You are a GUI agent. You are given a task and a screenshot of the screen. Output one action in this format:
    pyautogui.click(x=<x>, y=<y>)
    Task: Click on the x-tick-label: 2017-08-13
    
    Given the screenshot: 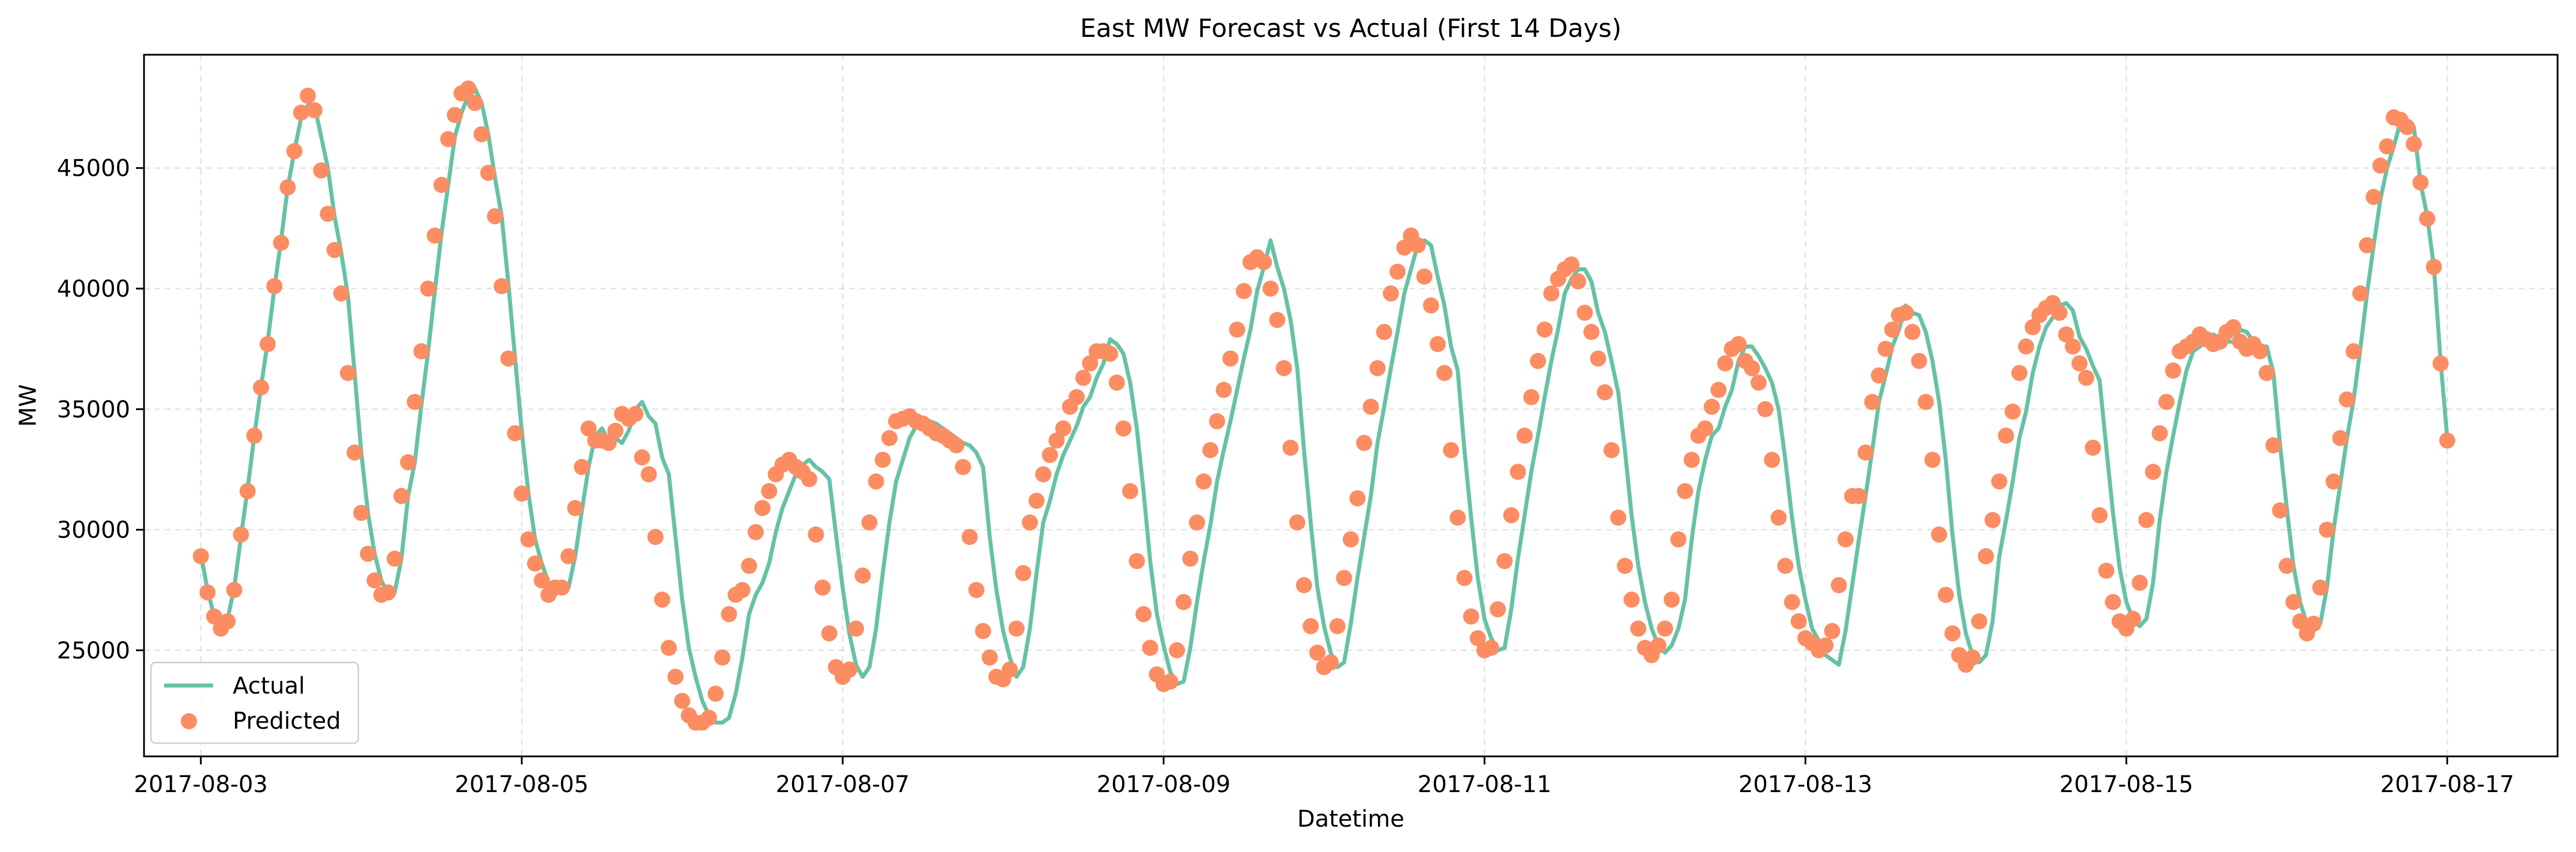 What is the action you would take?
    pyautogui.click(x=1805, y=785)
    